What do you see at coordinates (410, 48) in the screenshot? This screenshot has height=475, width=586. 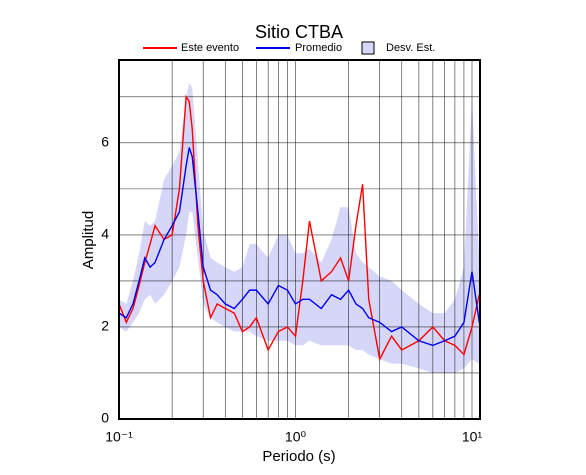 I see `legend-label: Desv. Est.` at bounding box center [410, 48].